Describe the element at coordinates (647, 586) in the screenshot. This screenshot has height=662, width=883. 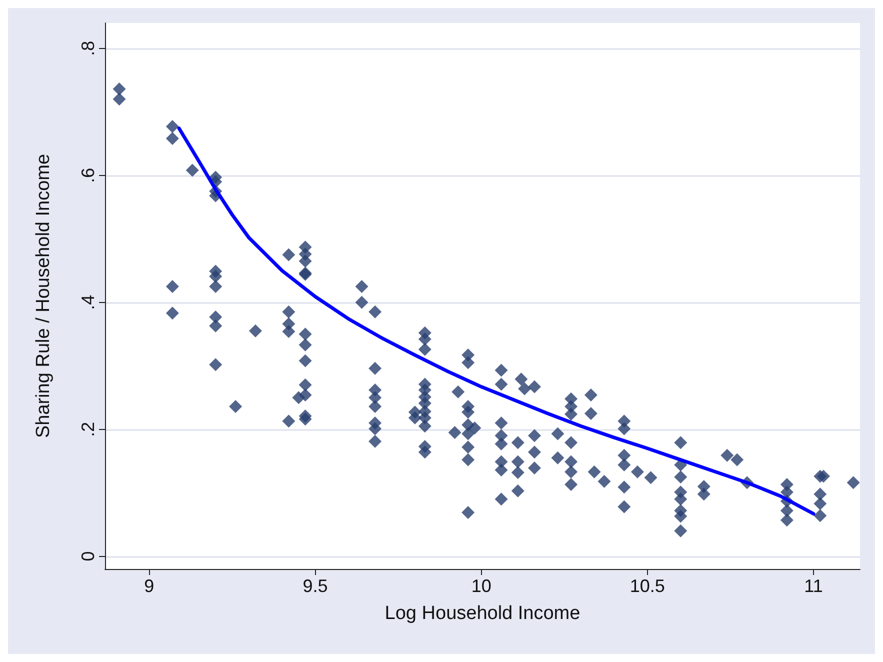
I see `x-tick-label: 10.5` at that location.